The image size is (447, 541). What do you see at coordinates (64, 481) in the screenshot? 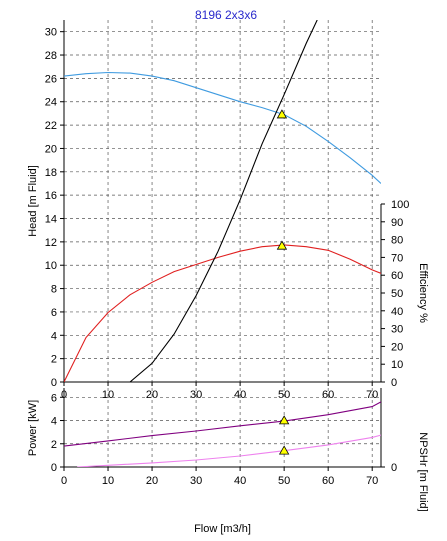
I see `bottom-x-tick-label: 0` at bounding box center [64, 481].